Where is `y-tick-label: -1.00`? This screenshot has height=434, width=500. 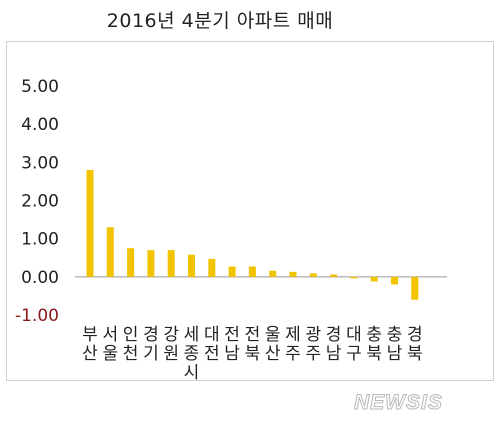 y-tick-label: -1.00 is located at coordinates (37, 316).